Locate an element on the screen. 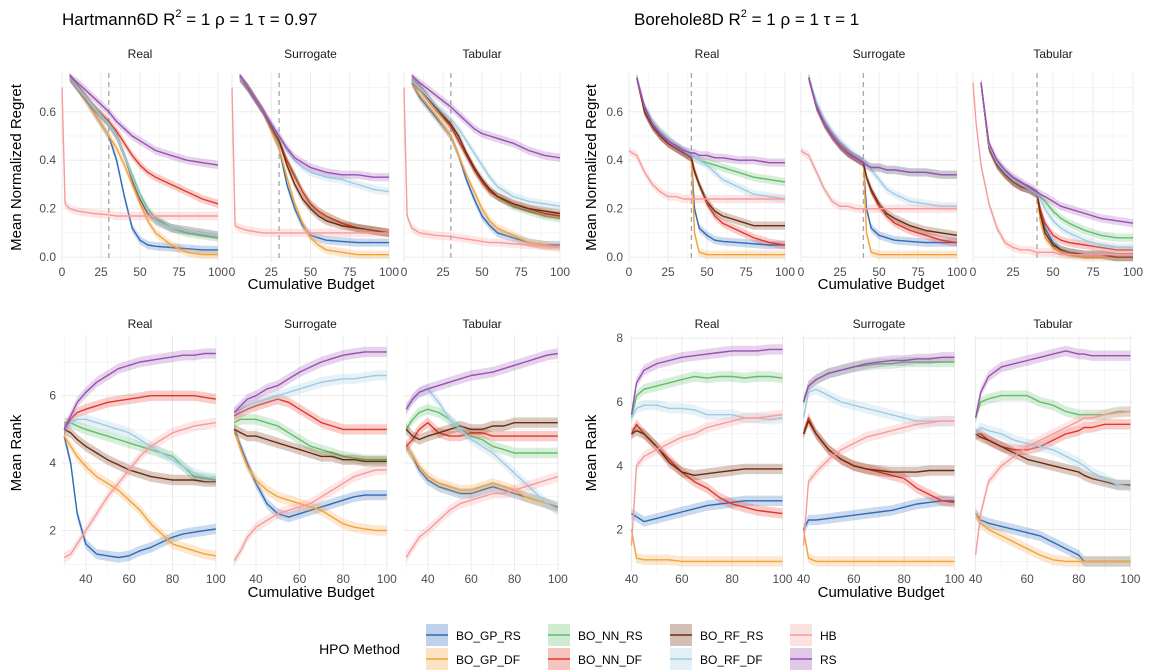 Image resolution: width=1153 pixels, height=672 pixels. series-bo-nn-df is located at coordinates (310, 414).